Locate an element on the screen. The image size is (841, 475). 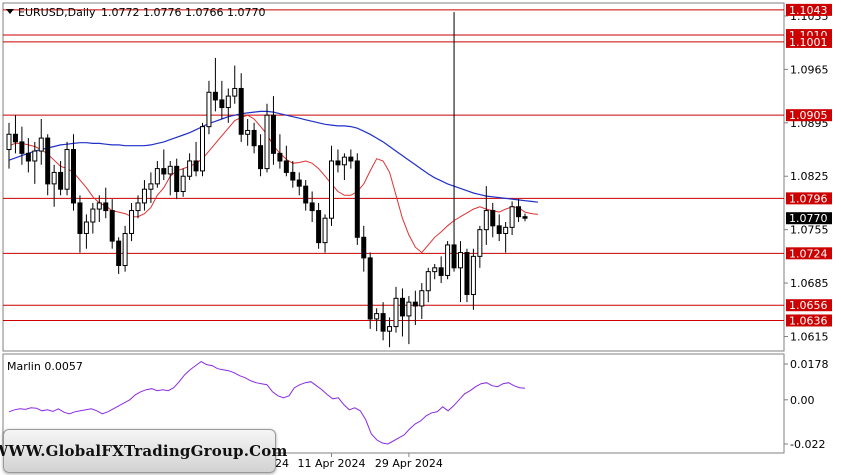
osc-tick-label: -0.022 is located at coordinates (807, 444).